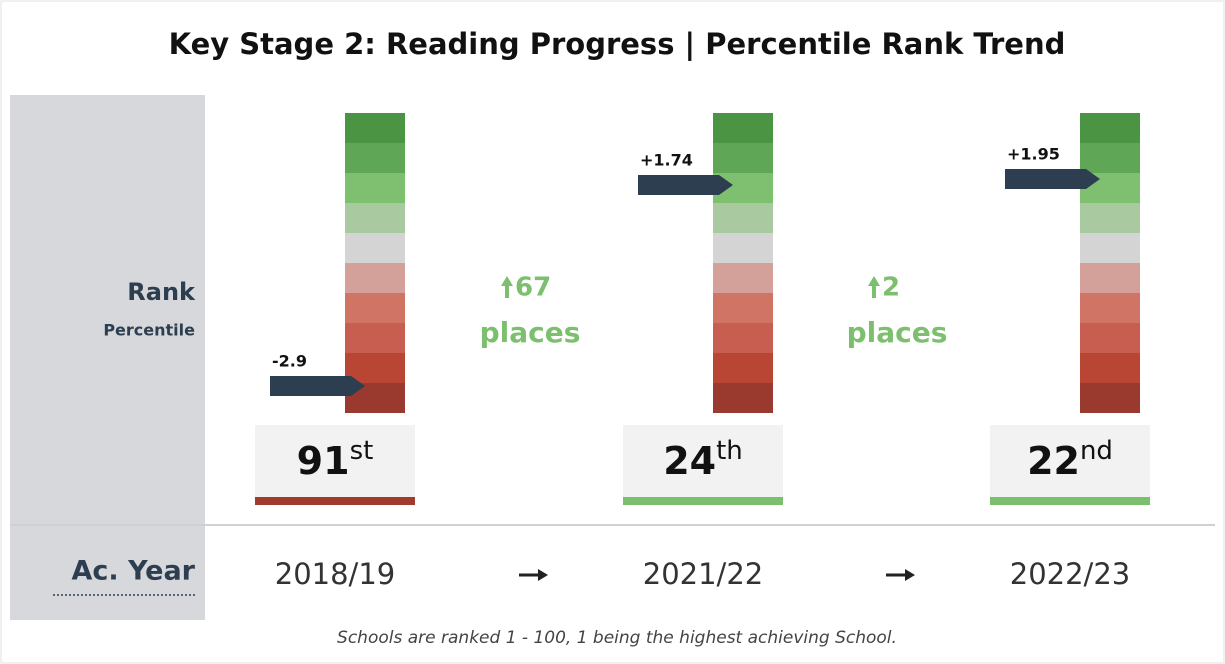 The width and height of the screenshot is (1225, 664). I want to click on year: 2018/19, so click(335, 574).